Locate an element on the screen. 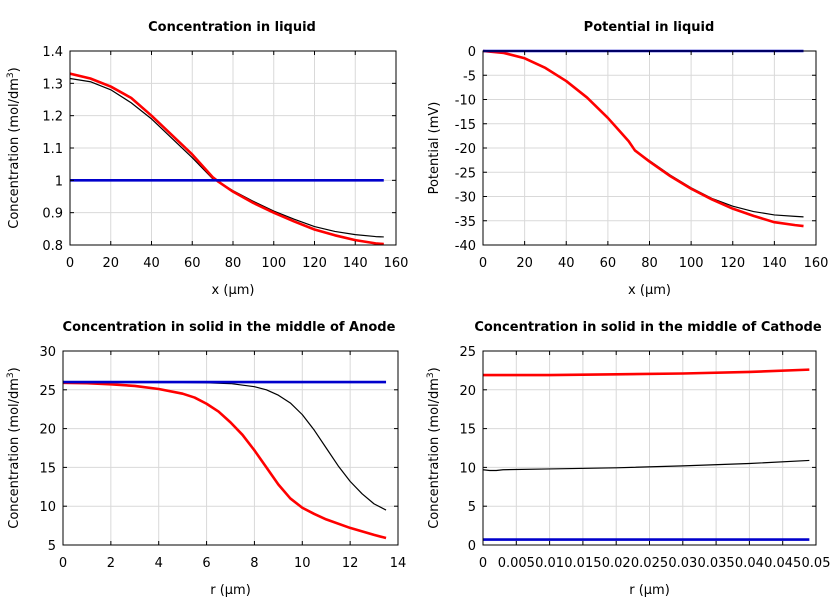 The height and width of the screenshot is (600, 840). x-tick-label: 0.02 is located at coordinates (616, 563).